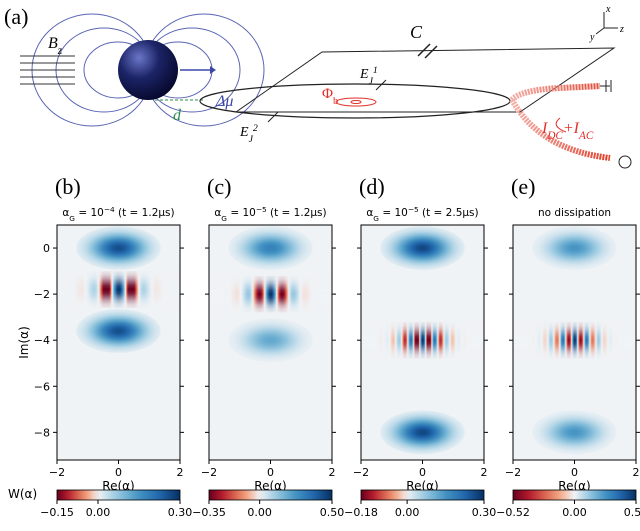  Describe the element at coordinates (431, 52) in the screenshot. I see `capacitor` at that location.